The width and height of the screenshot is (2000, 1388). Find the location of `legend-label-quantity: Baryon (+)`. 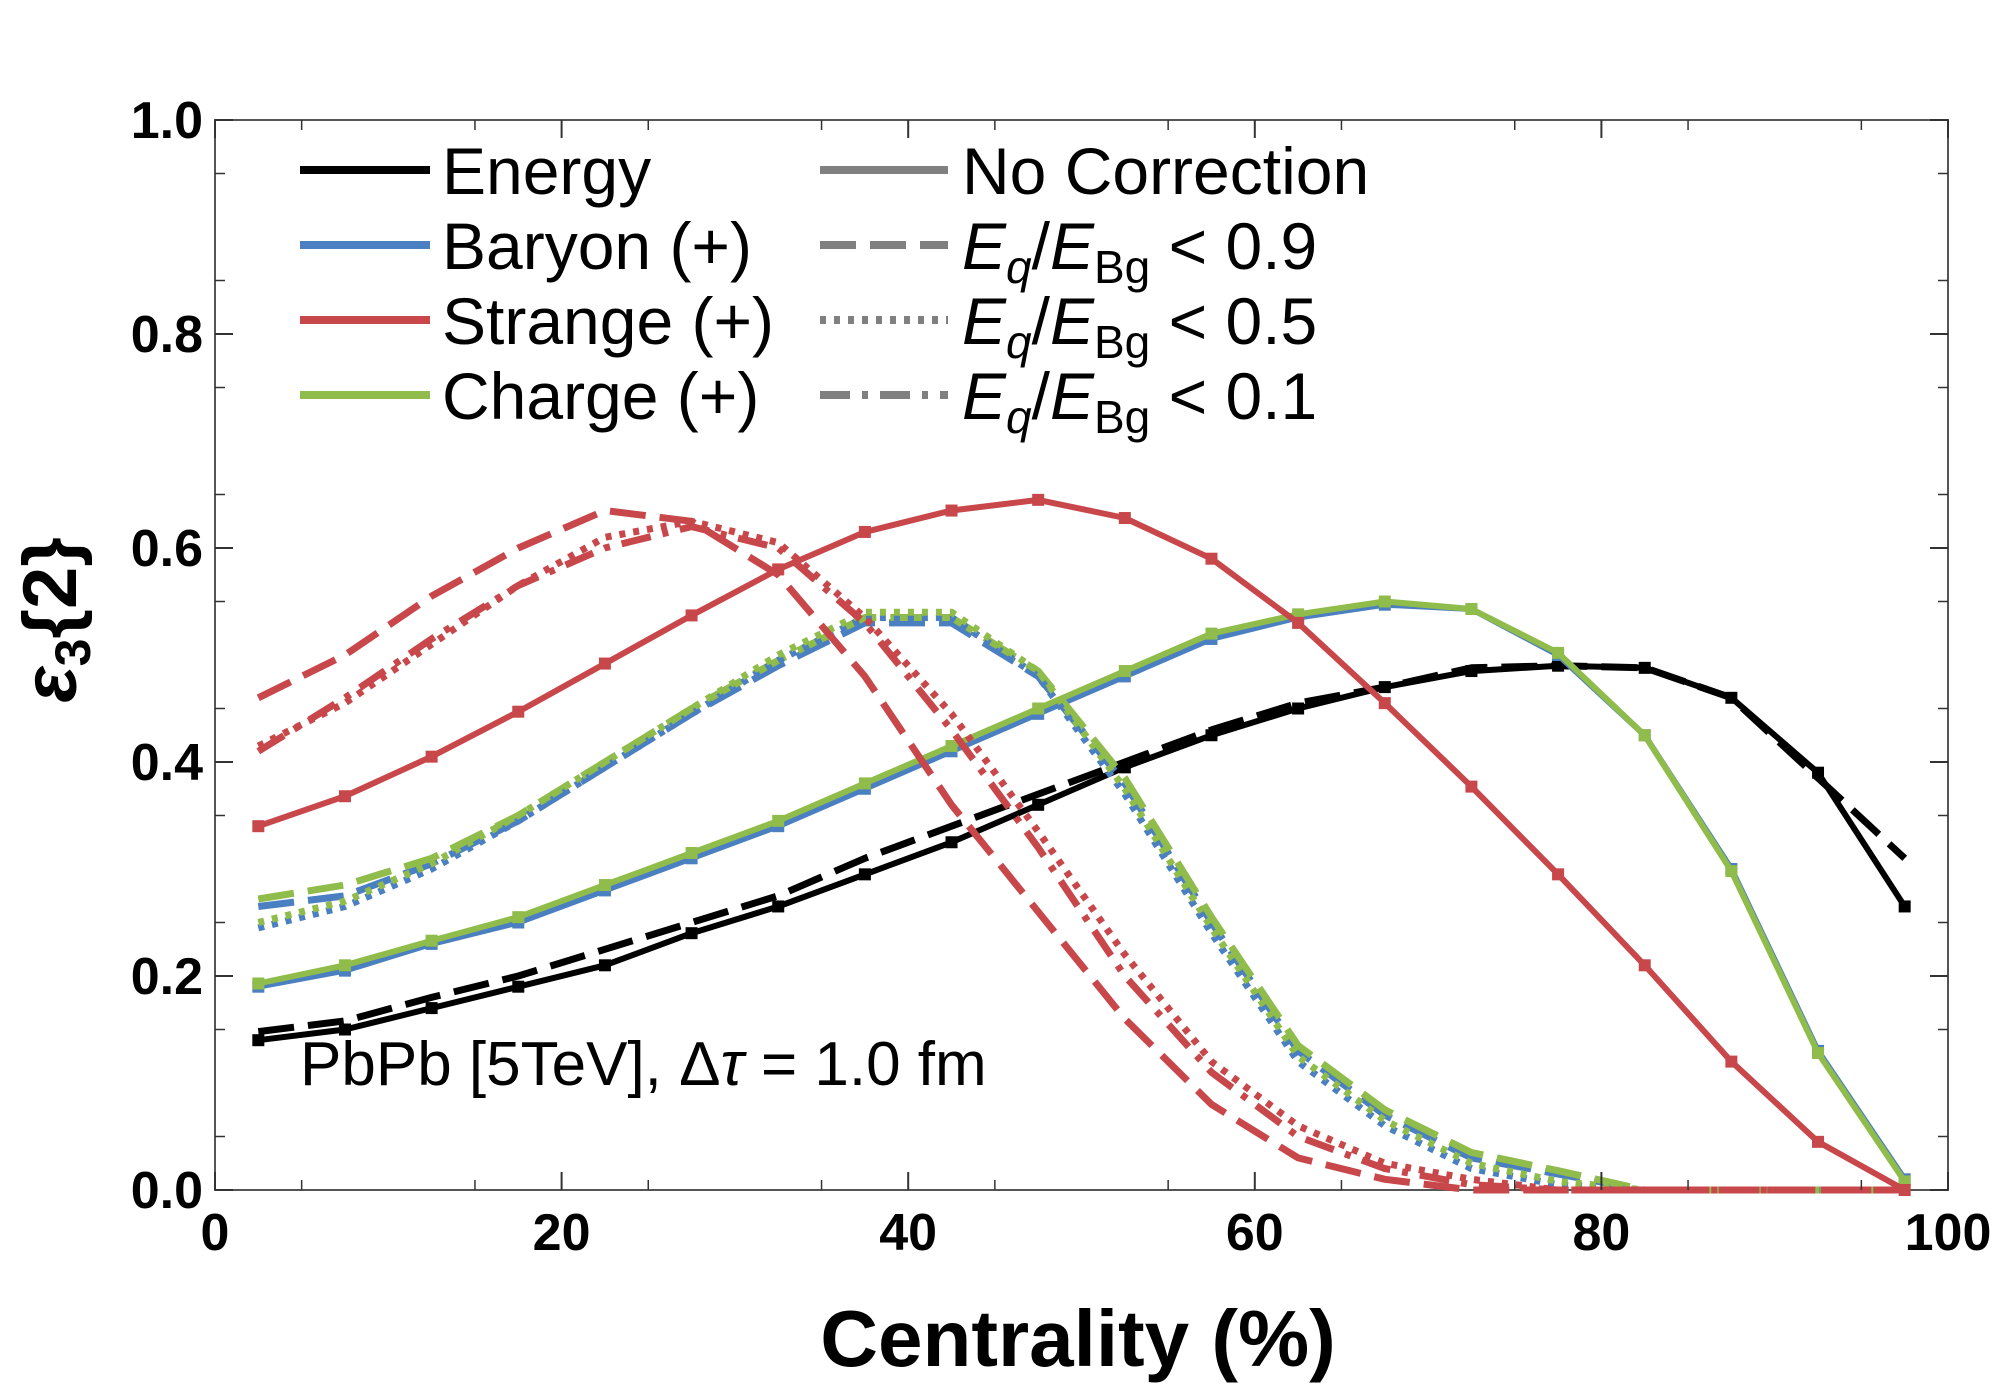

legend-label-quantity: Baryon (+) is located at coordinates (597, 246).